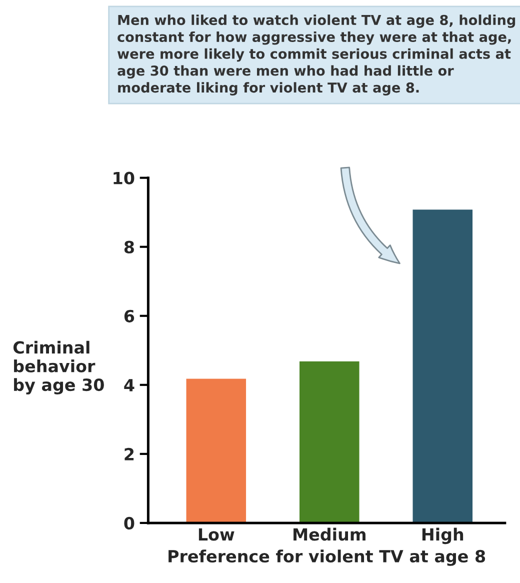  I want to click on x-tick-label: Low, so click(216, 534).